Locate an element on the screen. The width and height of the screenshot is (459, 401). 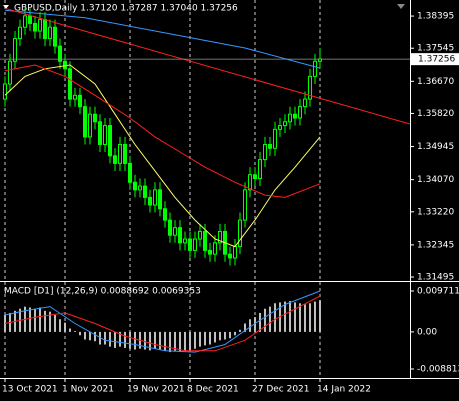
y-tick-label: 0.00 is located at coordinates (427, 332).